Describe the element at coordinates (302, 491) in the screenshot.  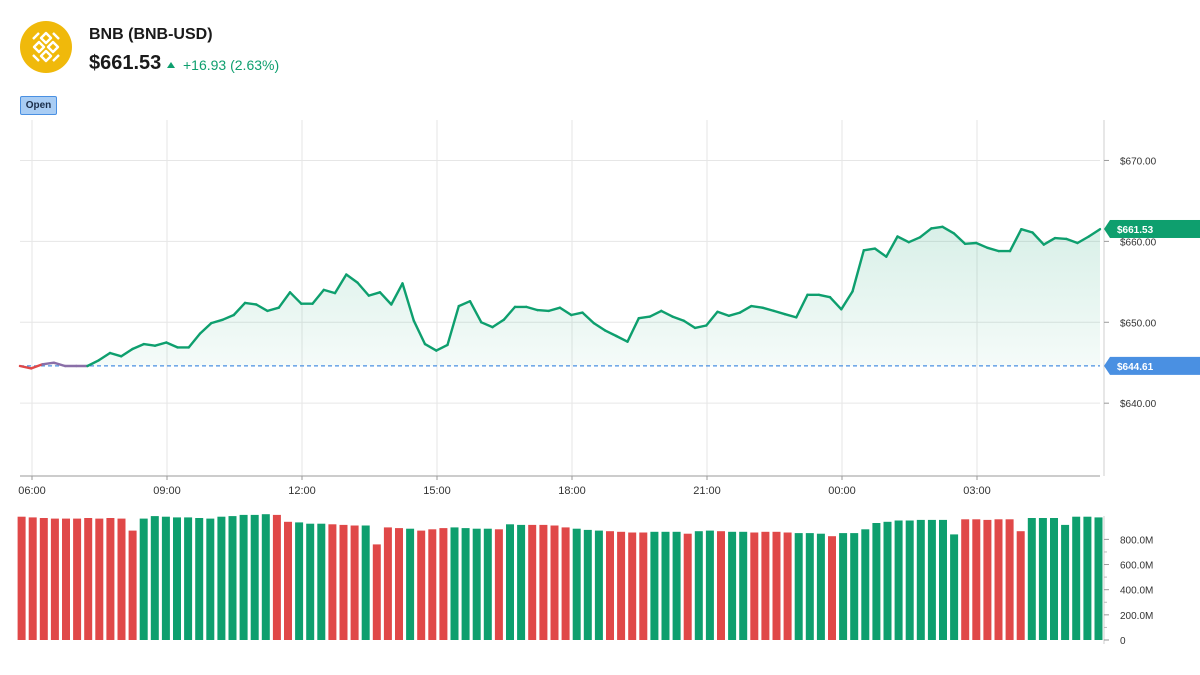
I see `x-tick-label: 12:00` at that location.